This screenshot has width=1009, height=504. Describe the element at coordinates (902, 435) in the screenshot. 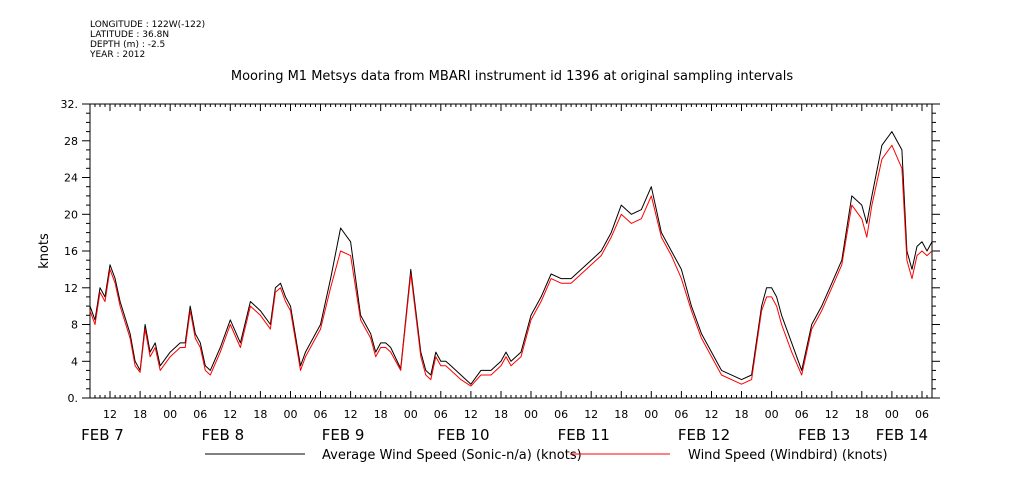

I see `day-label: FEB 14` at that location.